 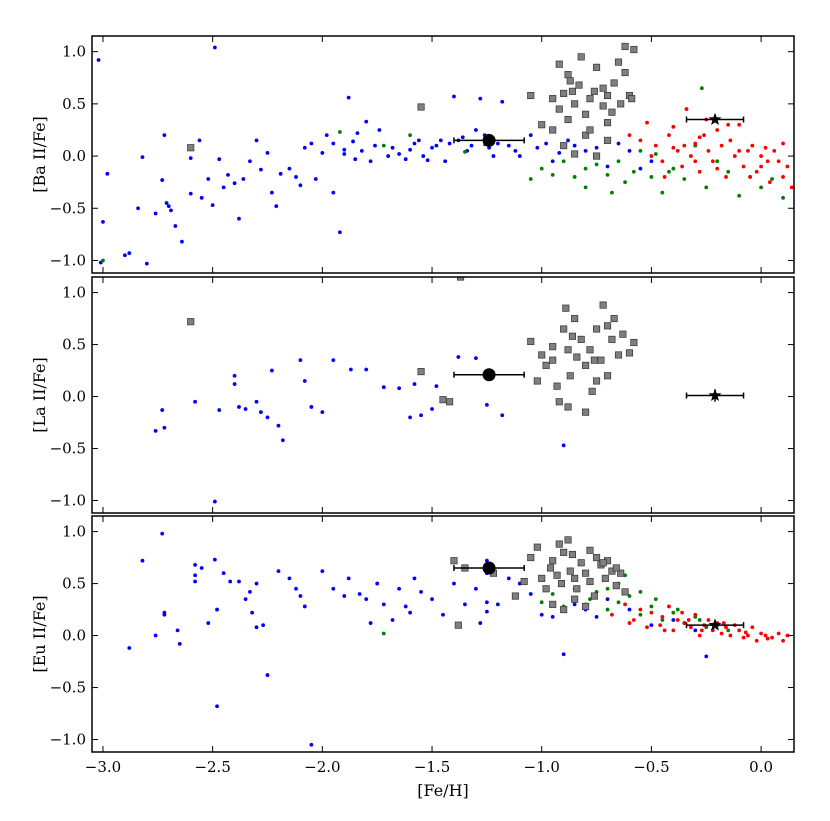 I want to click on y-axis-label: [La II/Fe], so click(x=39, y=394).